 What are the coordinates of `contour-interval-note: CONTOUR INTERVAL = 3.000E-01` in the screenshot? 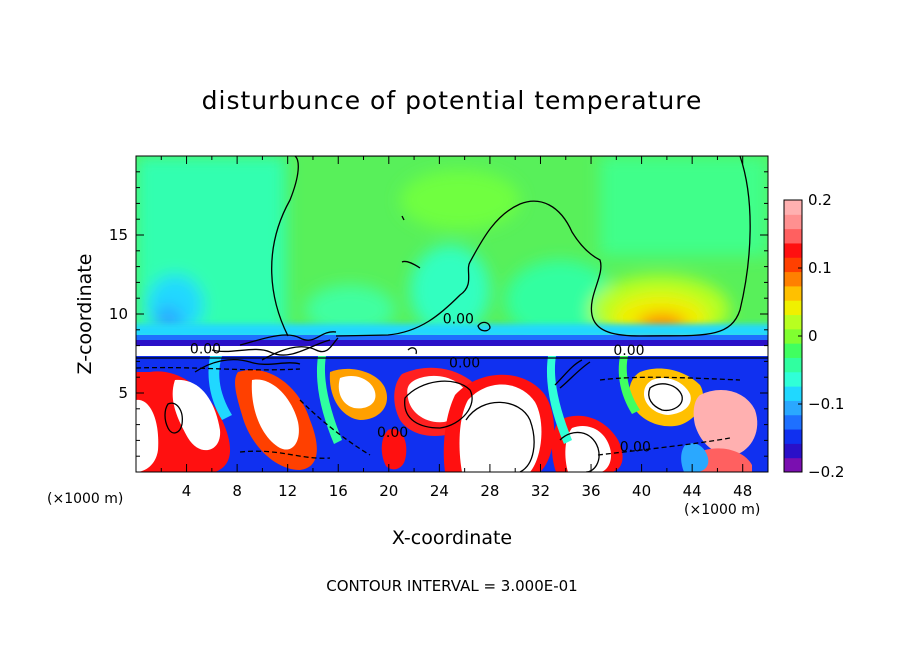 It's located at (452, 586).